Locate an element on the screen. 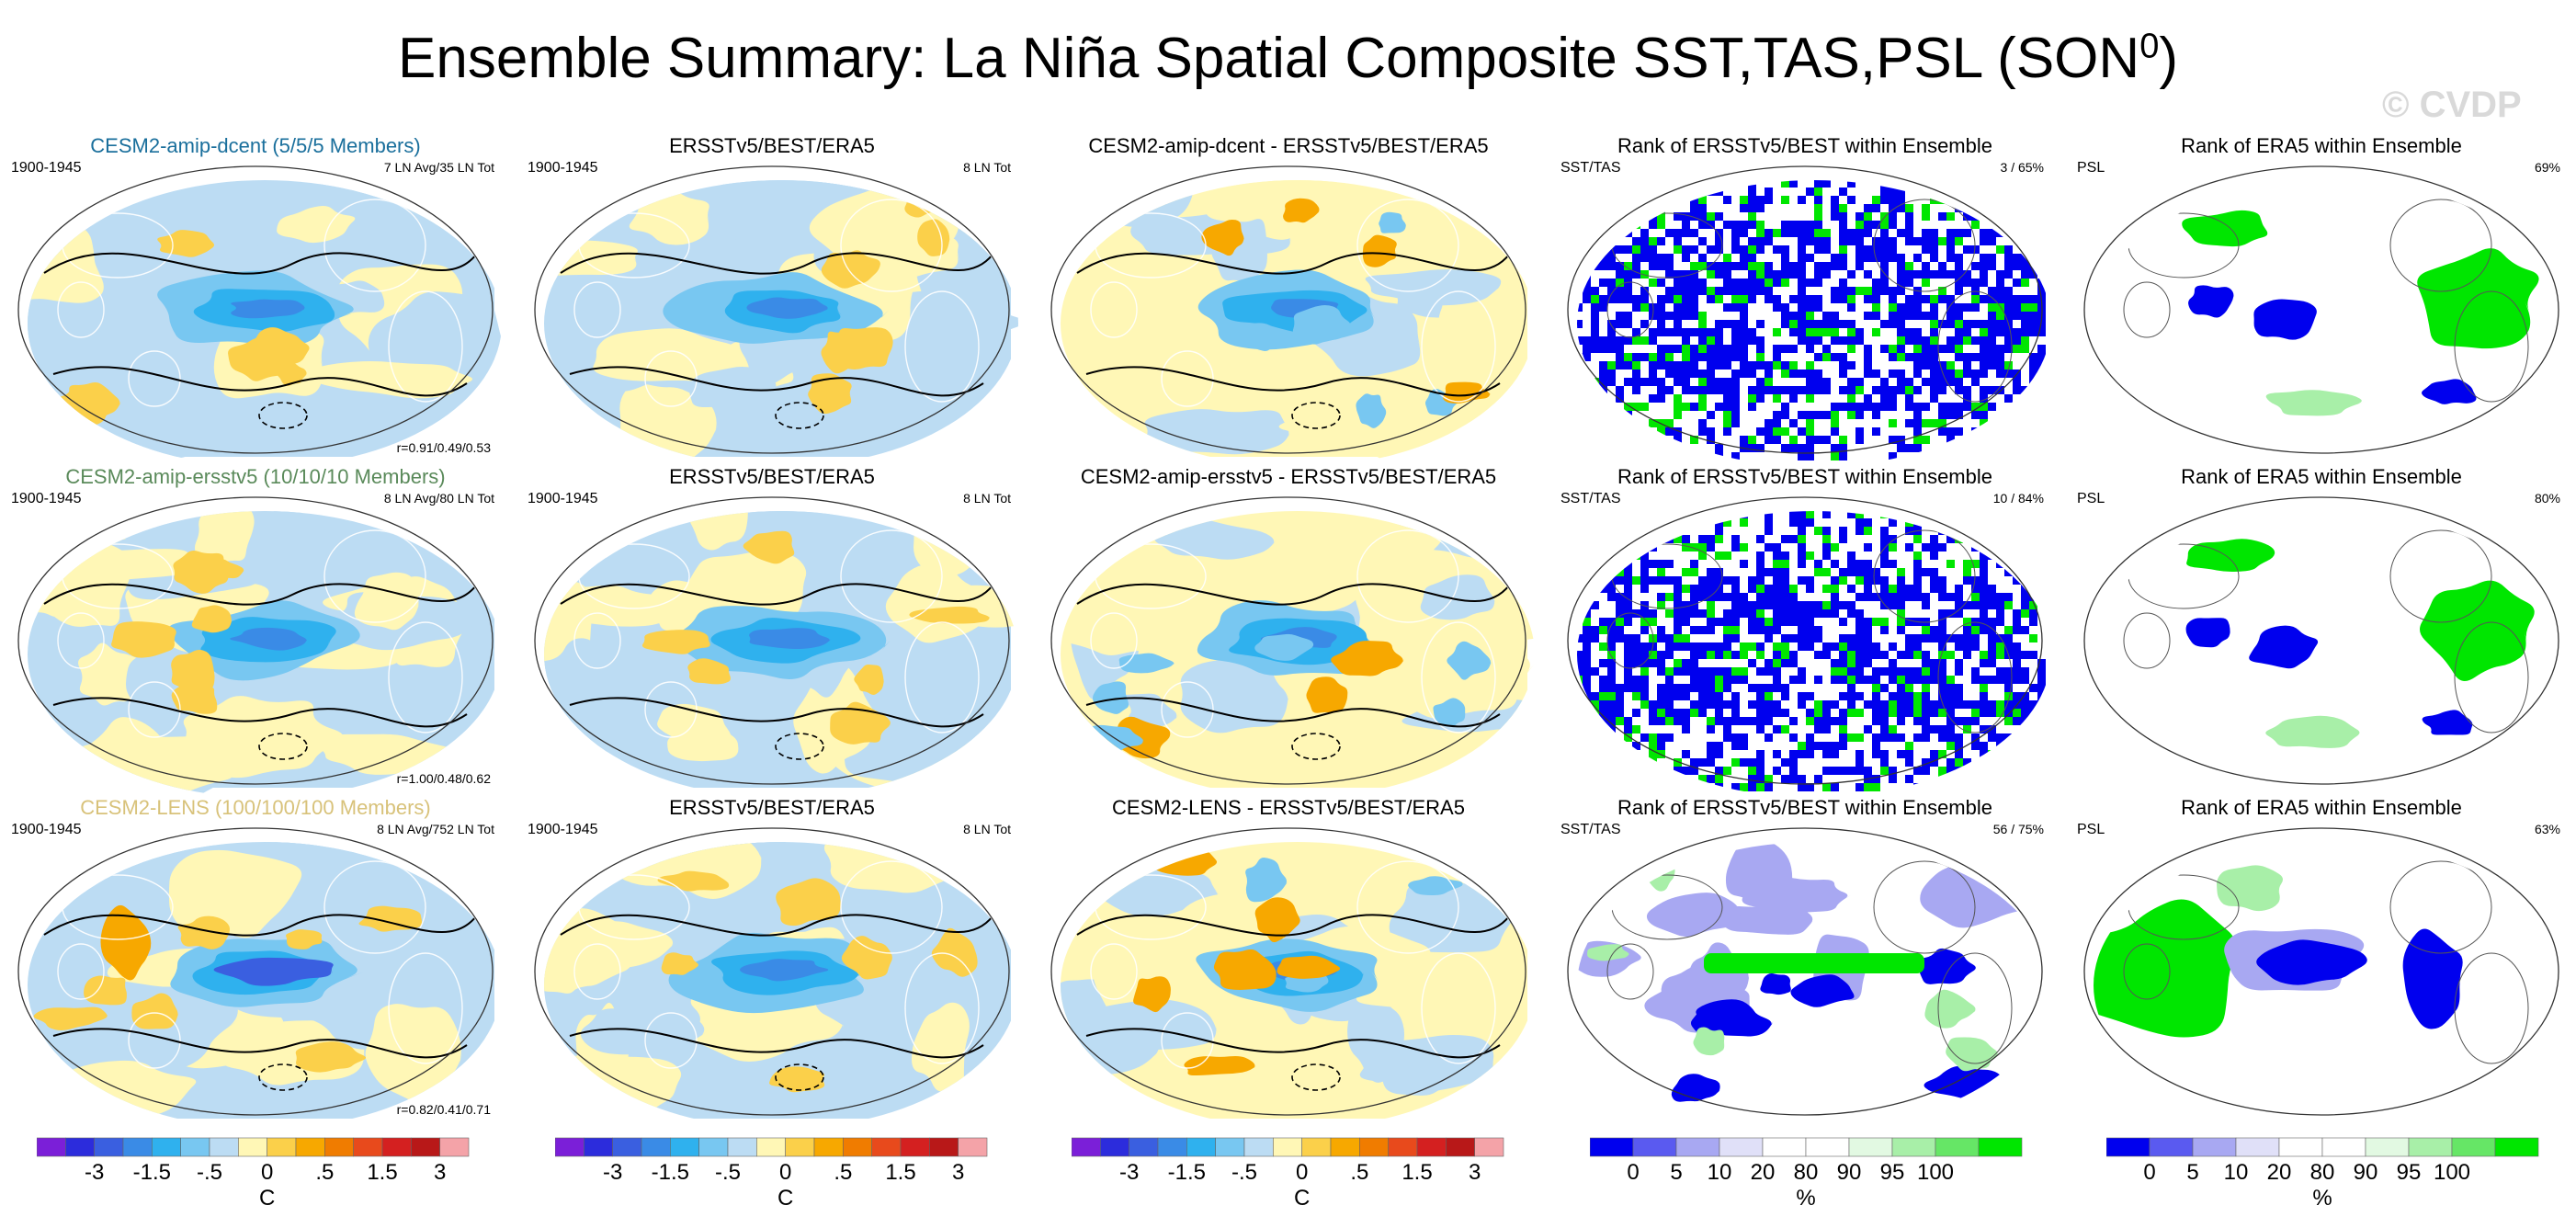  pattern-correlation-label: r=1.00/0.48/0.62 is located at coordinates (444, 778).